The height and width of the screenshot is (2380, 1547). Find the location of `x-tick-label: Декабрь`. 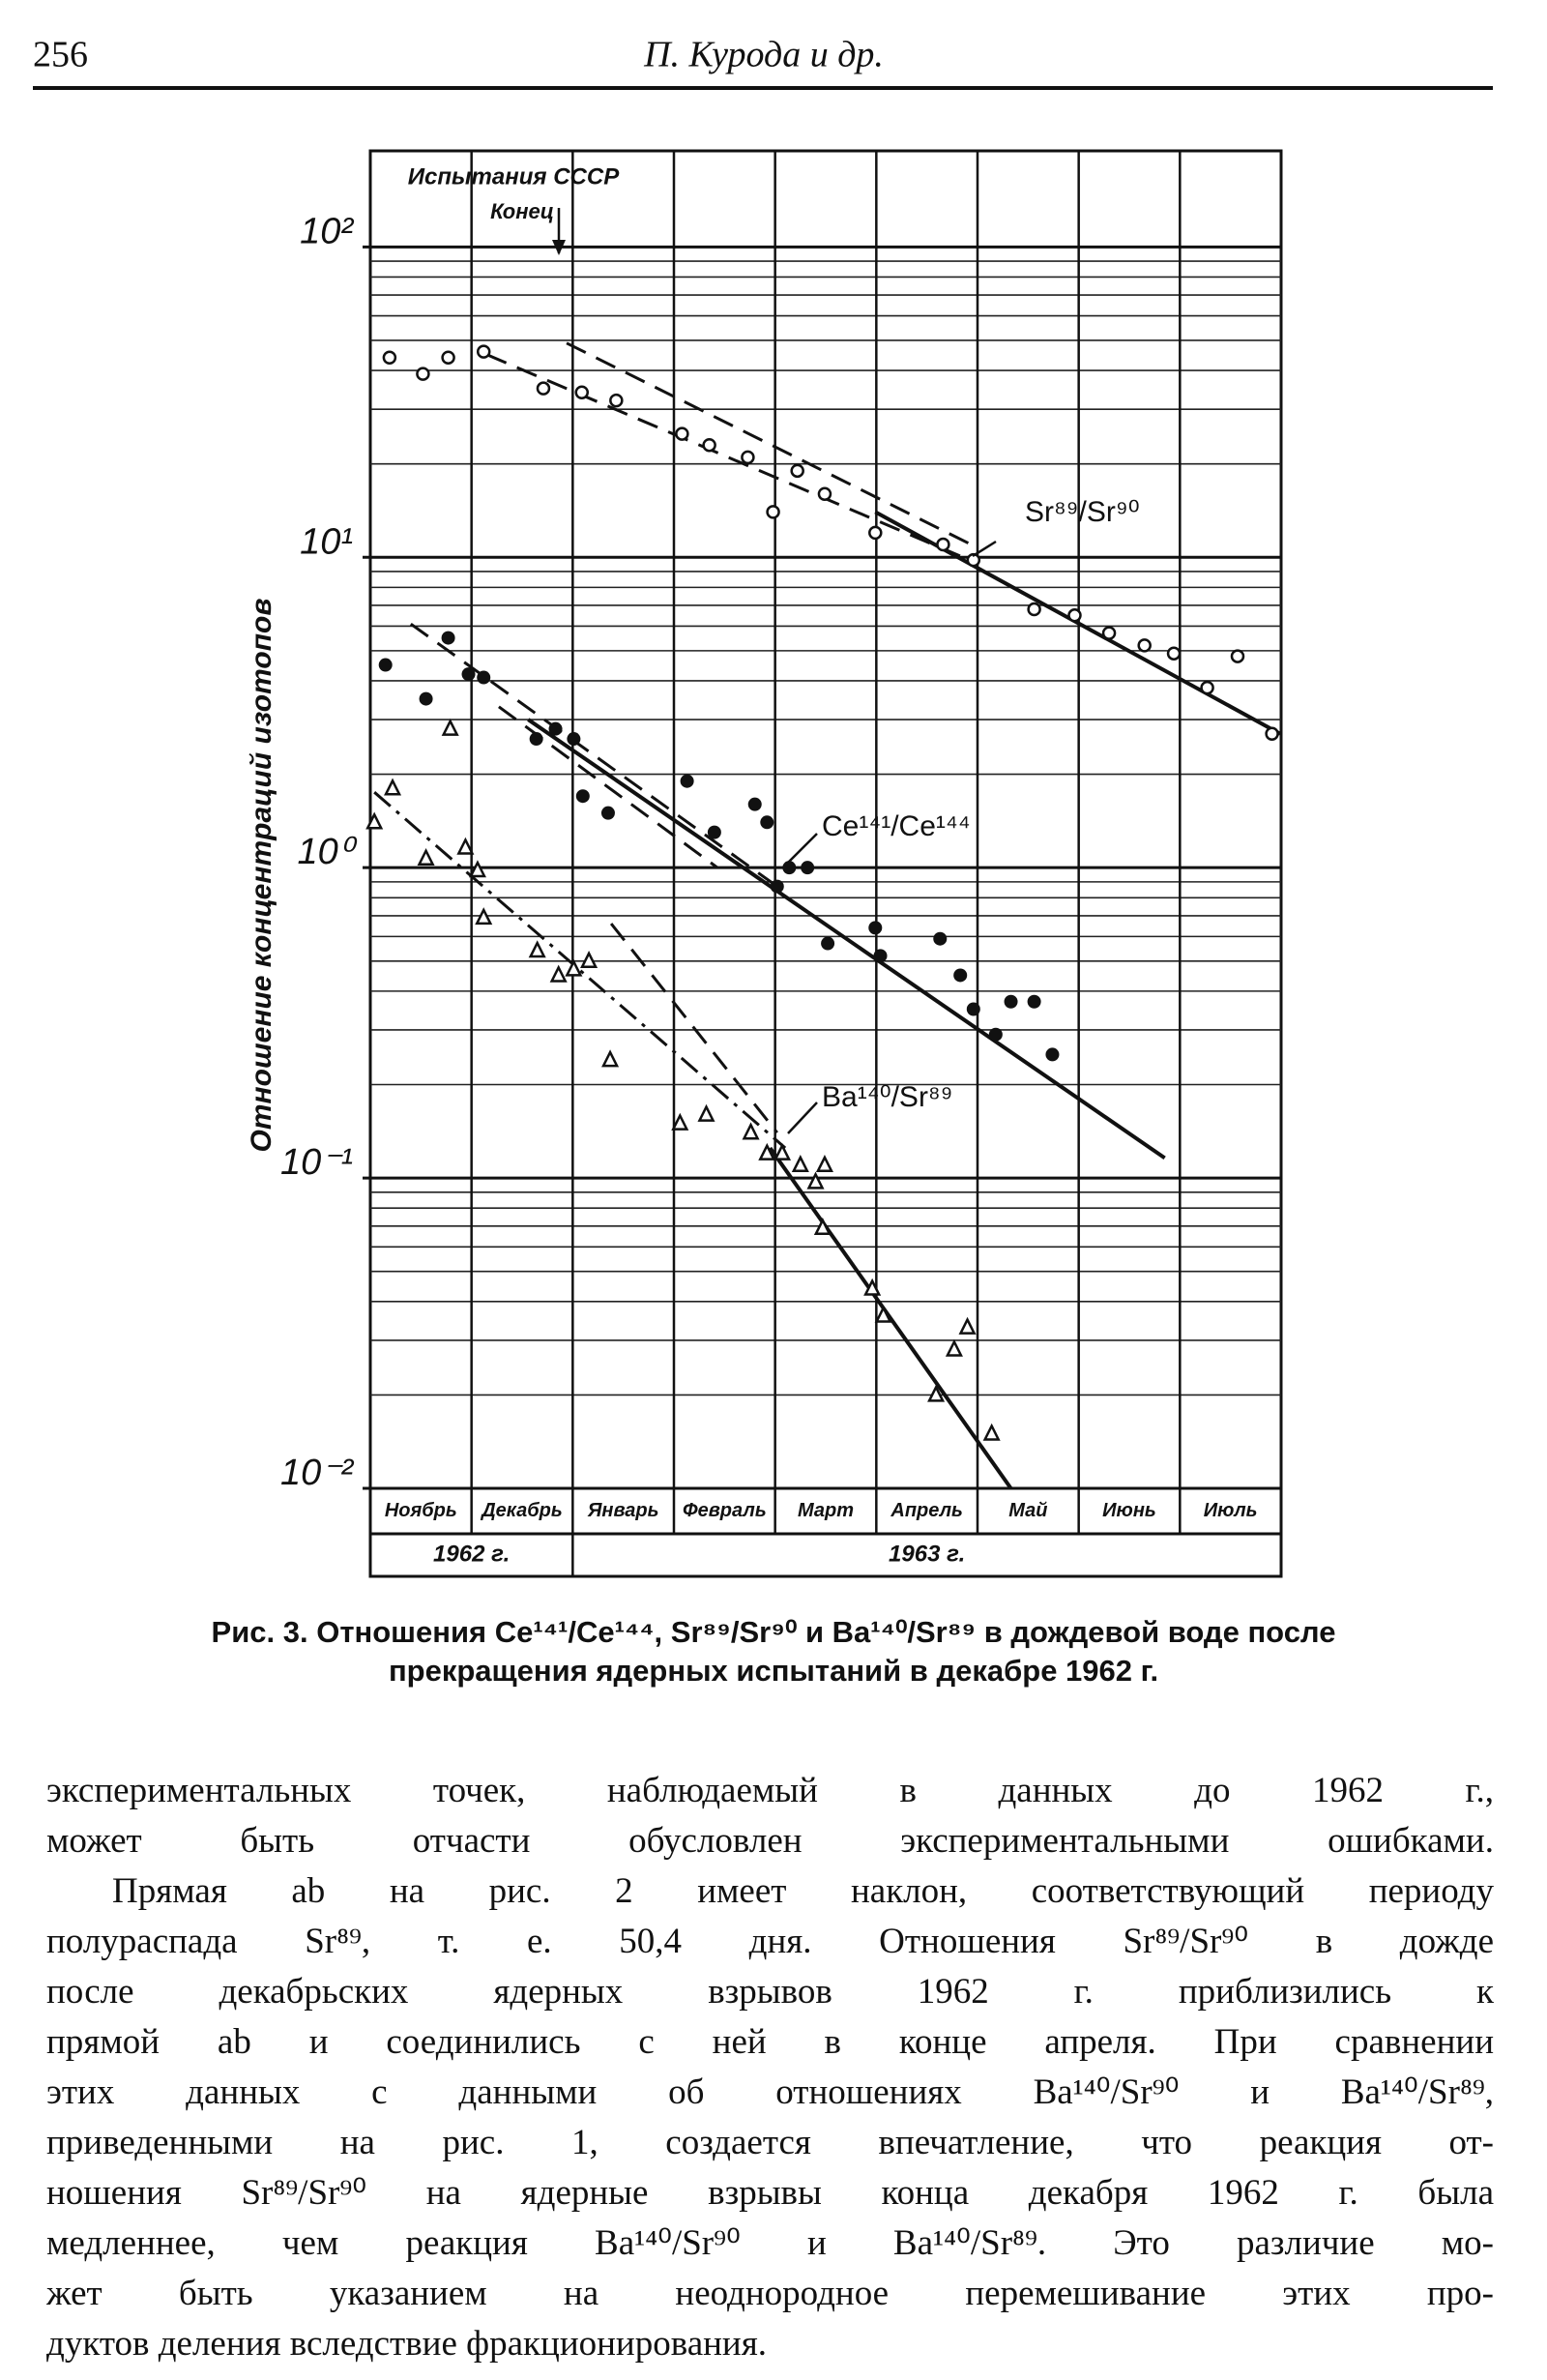

x-tick-label: Декабрь is located at coordinates (521, 1511).